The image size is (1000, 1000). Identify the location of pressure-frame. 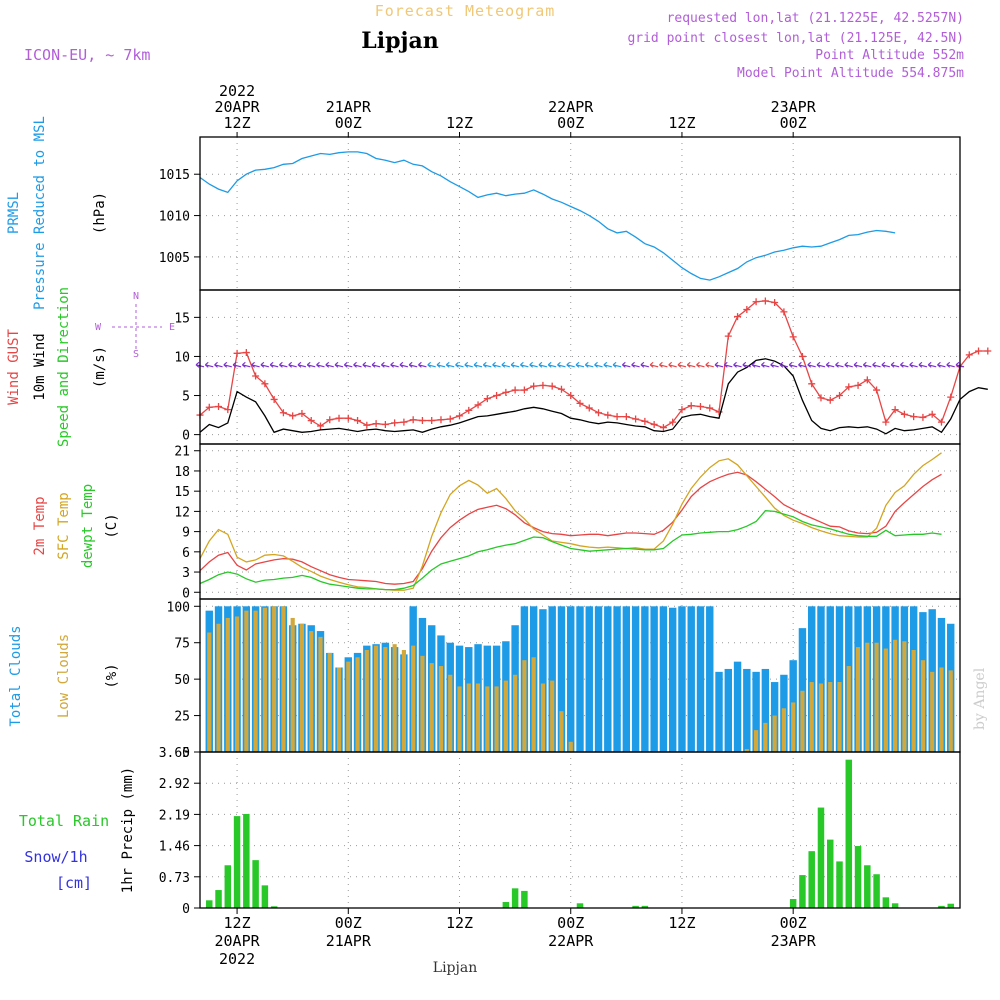
(580, 213).